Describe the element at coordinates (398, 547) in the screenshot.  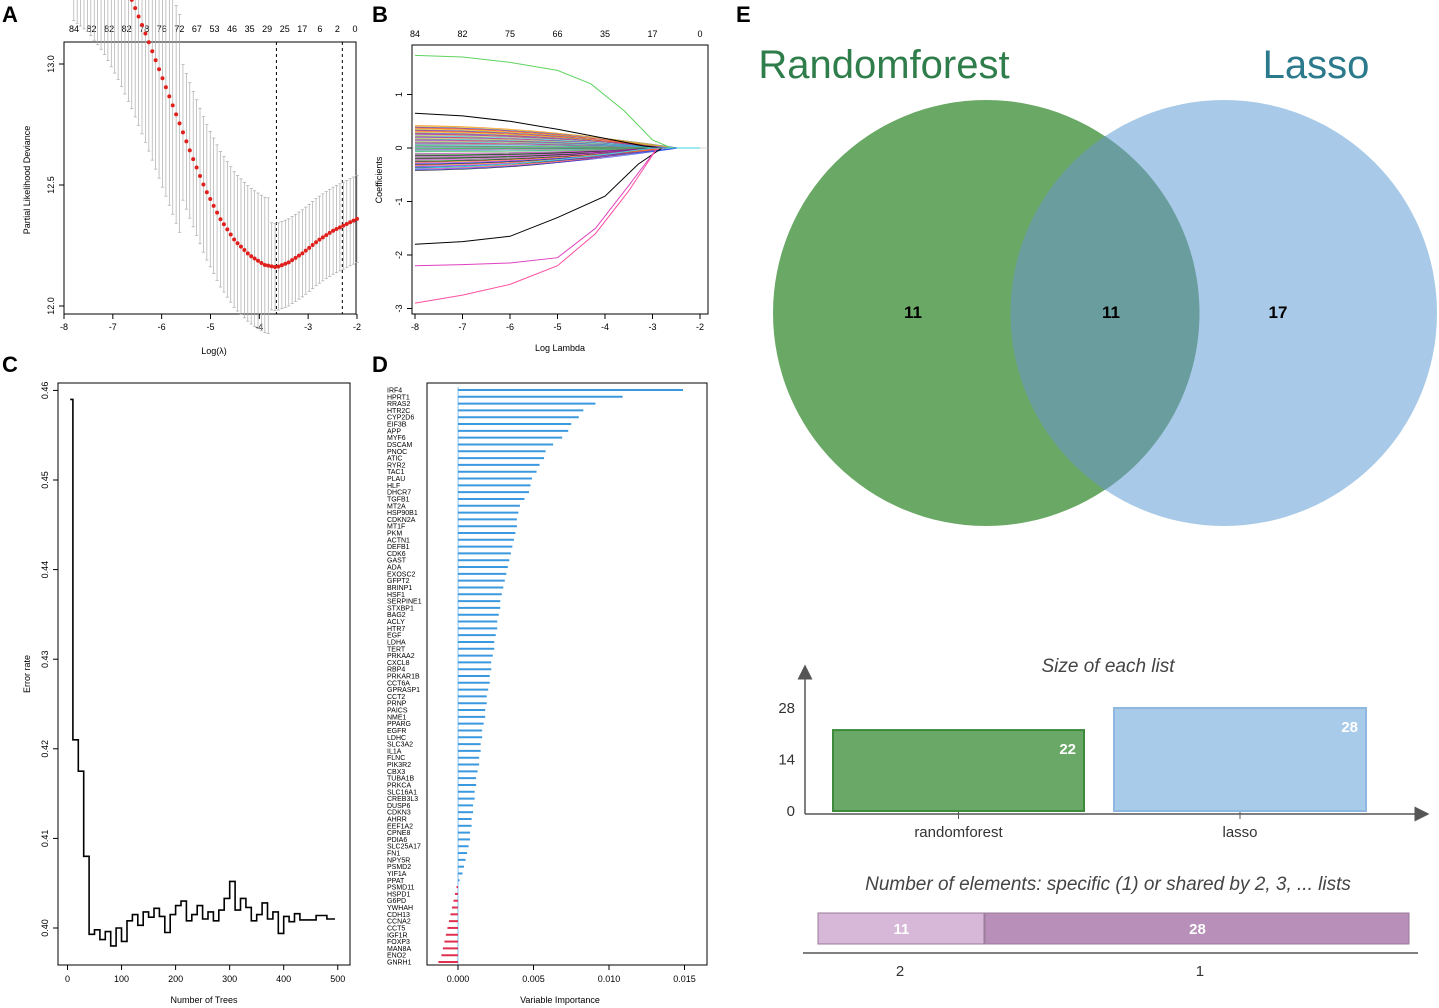
I see `gene-label: DEFB1` at that location.